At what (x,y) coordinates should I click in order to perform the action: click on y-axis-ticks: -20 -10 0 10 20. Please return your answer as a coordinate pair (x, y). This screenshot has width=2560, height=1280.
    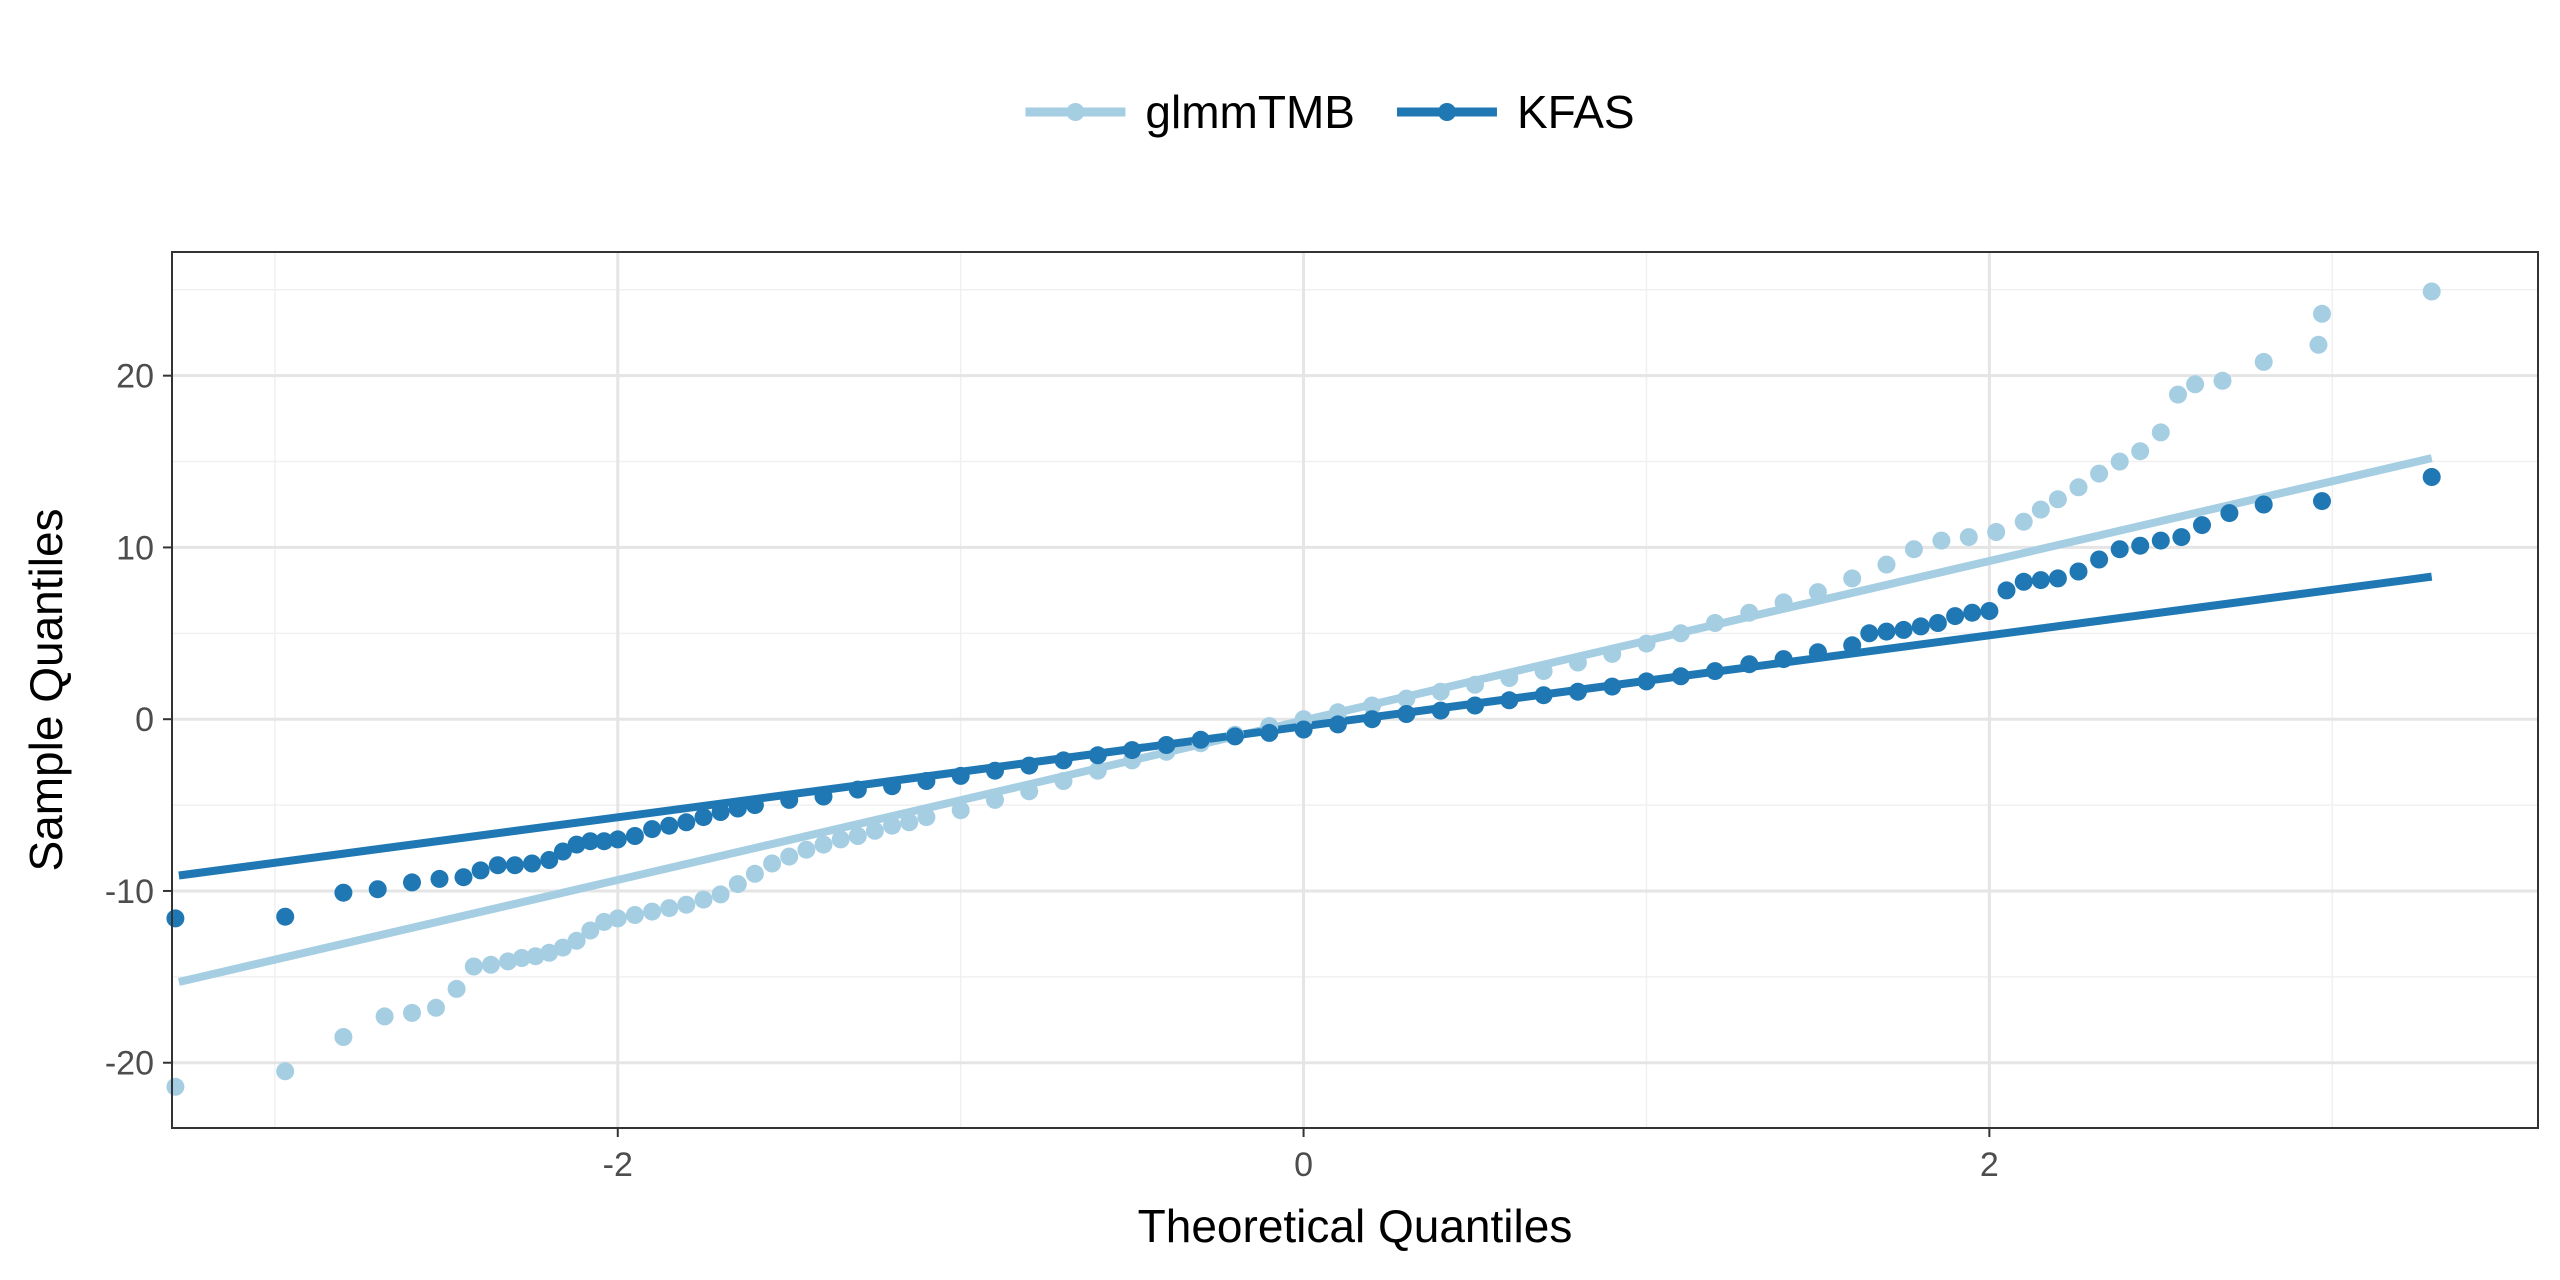
    Looking at the image, I should click on (138, 720).